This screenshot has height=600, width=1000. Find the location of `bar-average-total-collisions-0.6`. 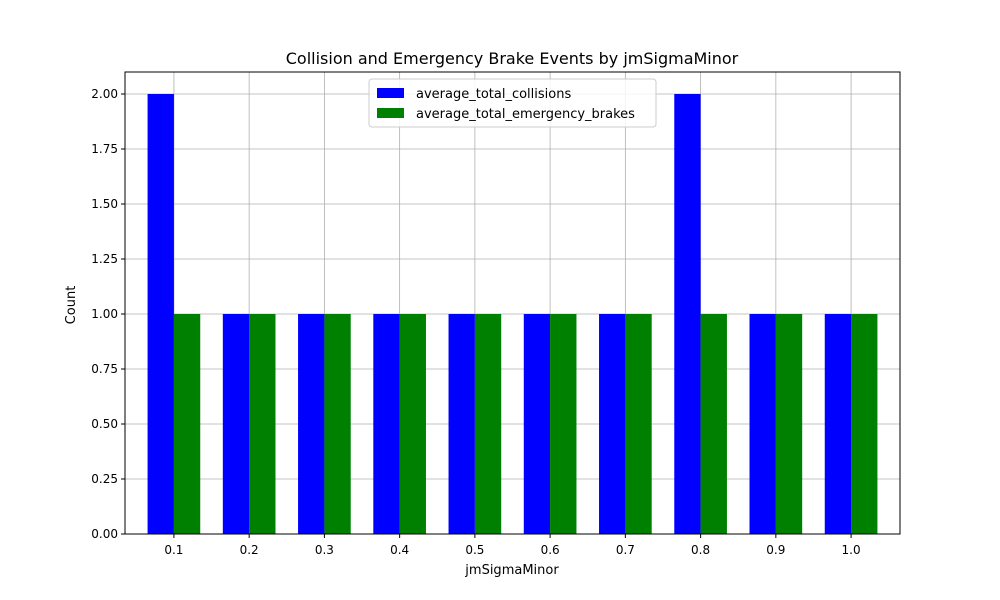

bar-average-total-collisions-0.6 is located at coordinates (537, 424).